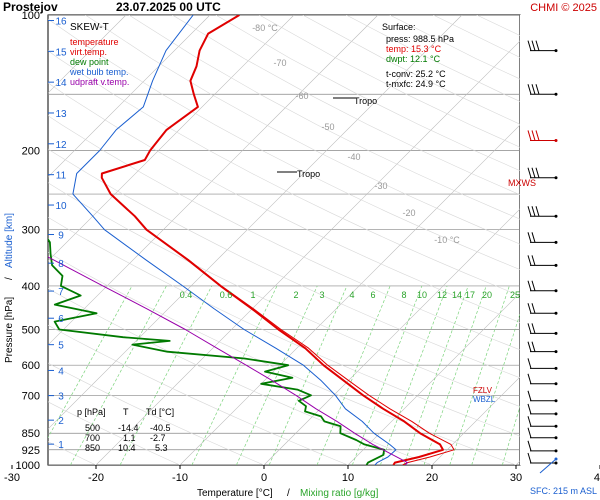 This screenshot has height=500, width=600. I want to click on surface-marker-dot, so click(556, 459).